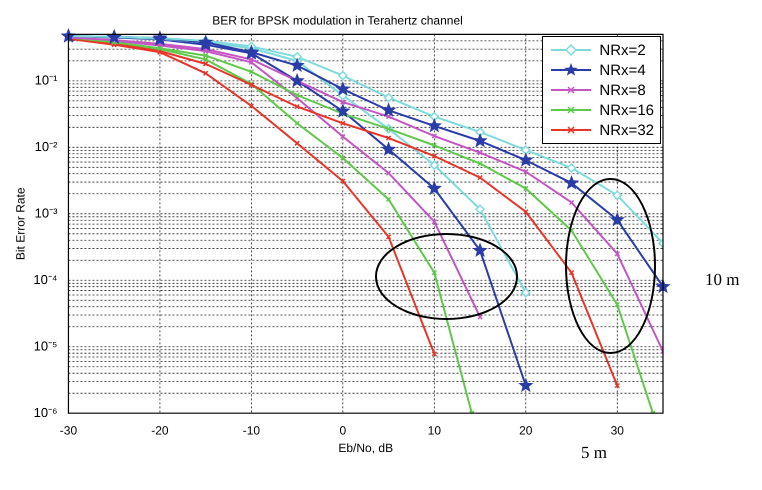 The image size is (762, 490). Describe the element at coordinates (69, 431) in the screenshot. I see `x-tick-label: -30` at that location.